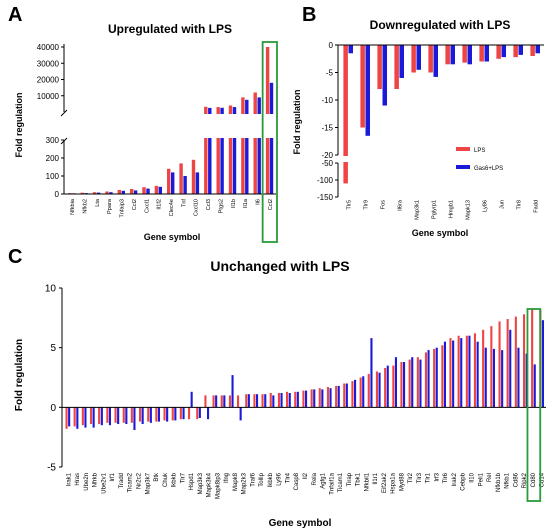  I want to click on tick-label-a-10: Cxcl10, so click(197, 207).